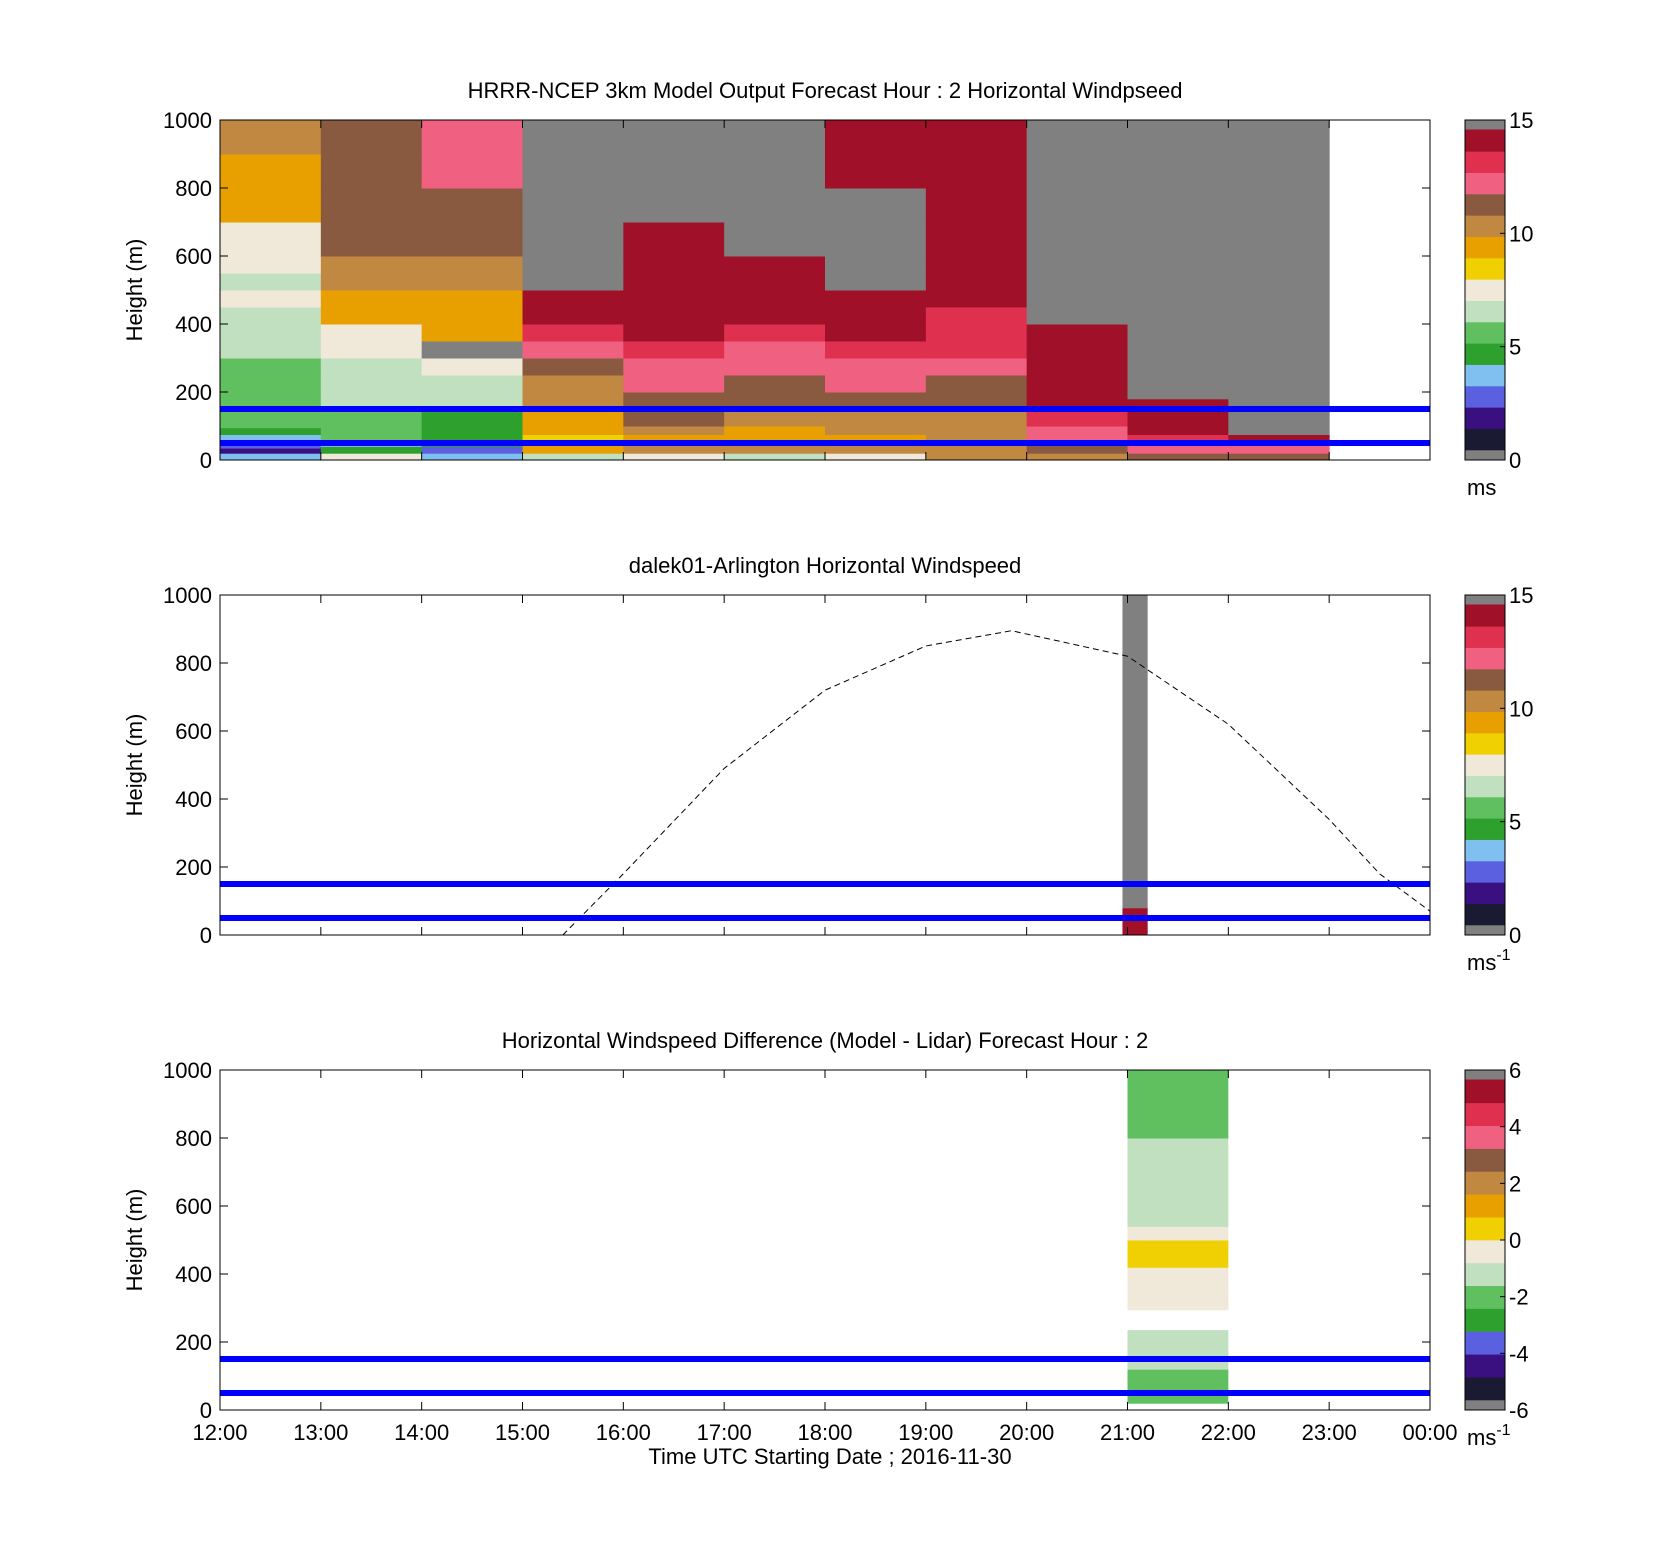 The width and height of the screenshot is (1680, 1561). Describe the element at coordinates (1521, 233) in the screenshot. I see `colorbar-tick-label: 10` at that location.